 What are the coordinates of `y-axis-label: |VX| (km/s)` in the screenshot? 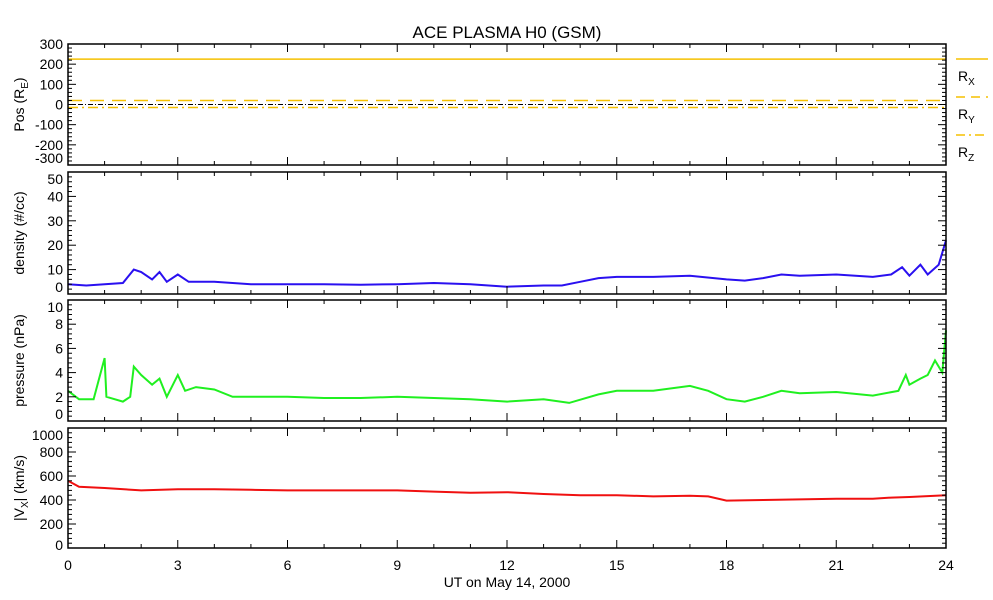 It's located at (21, 488).